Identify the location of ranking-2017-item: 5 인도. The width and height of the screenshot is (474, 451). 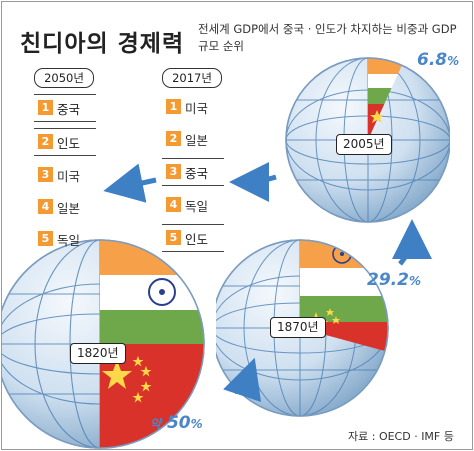
(193, 238).